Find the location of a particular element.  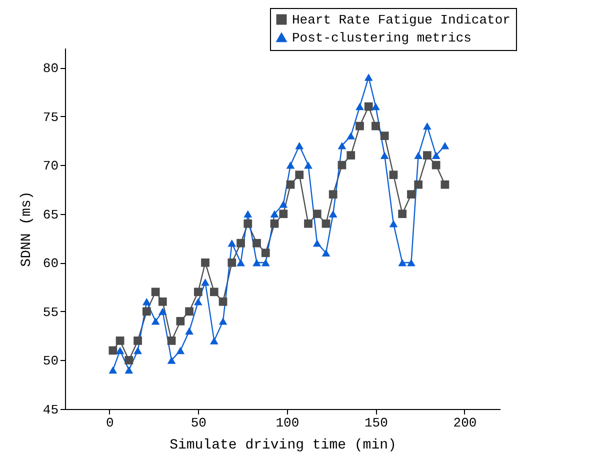

x-tick-label: 0 is located at coordinates (110, 423).